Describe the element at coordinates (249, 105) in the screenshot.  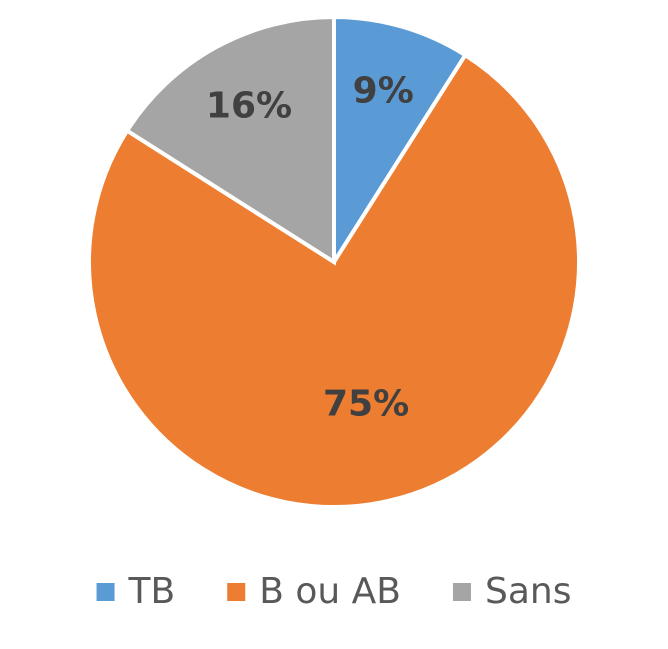
I see `data-label: 16%` at that location.